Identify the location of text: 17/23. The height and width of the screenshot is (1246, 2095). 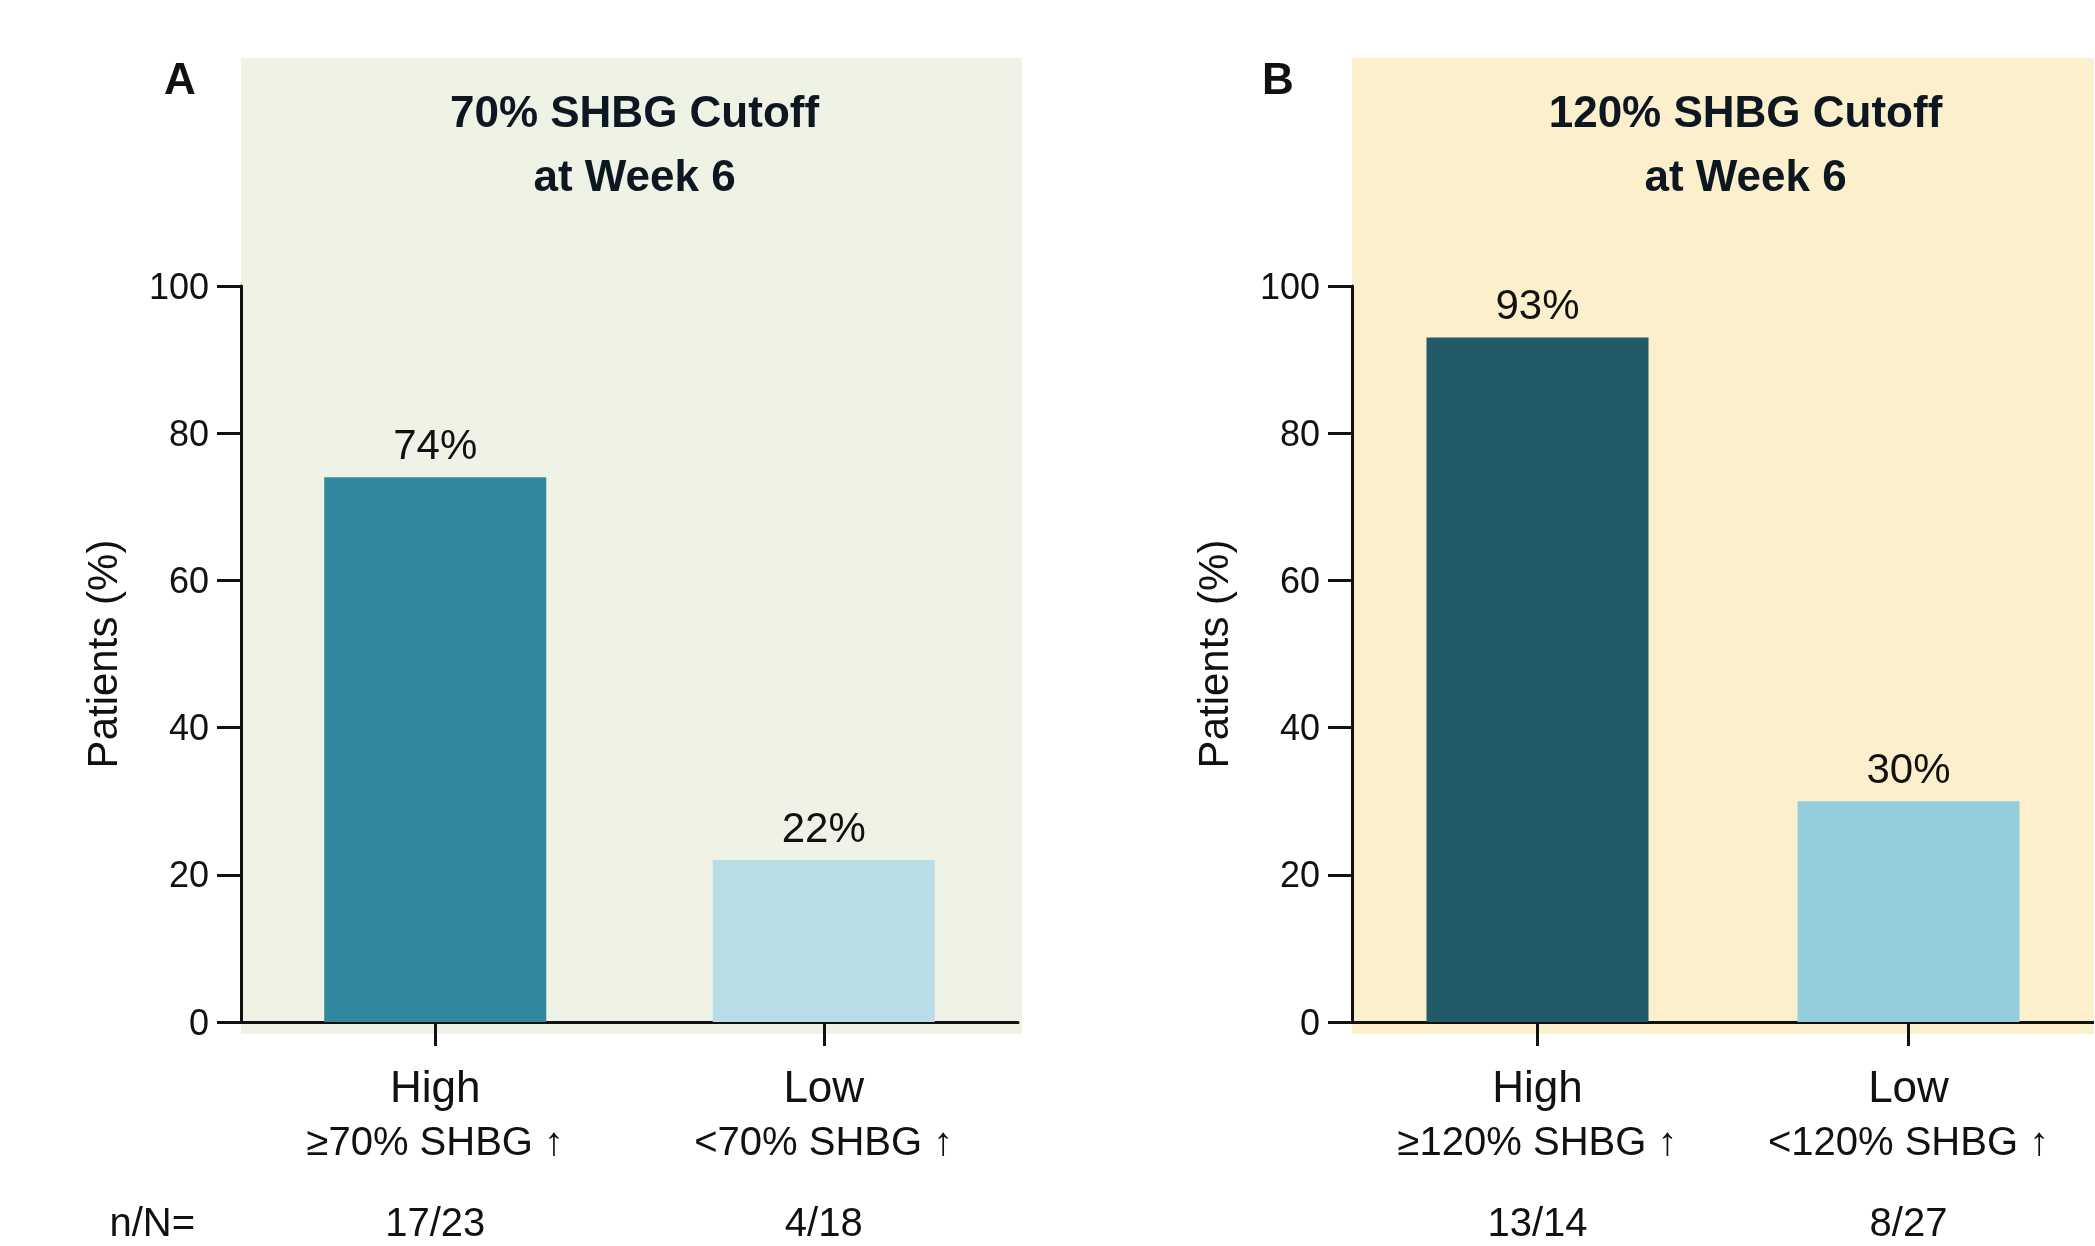
(435, 1222).